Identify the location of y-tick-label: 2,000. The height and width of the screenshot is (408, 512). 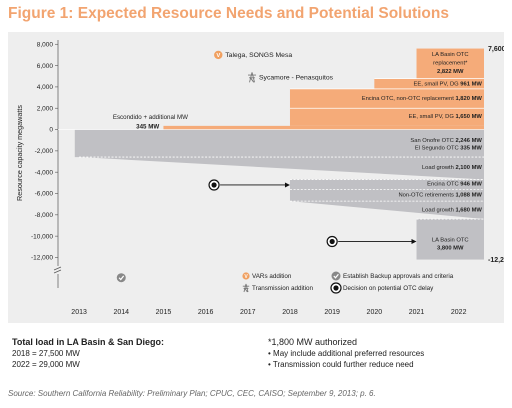
(45, 108).